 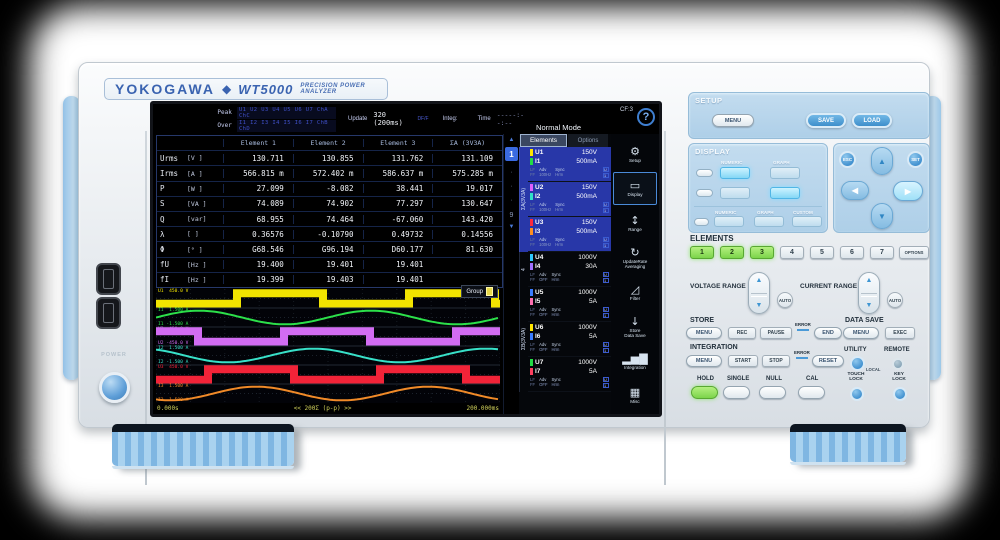 What do you see at coordinates (915, 159) in the screenshot?
I see `set-button: SET` at bounding box center [915, 159].